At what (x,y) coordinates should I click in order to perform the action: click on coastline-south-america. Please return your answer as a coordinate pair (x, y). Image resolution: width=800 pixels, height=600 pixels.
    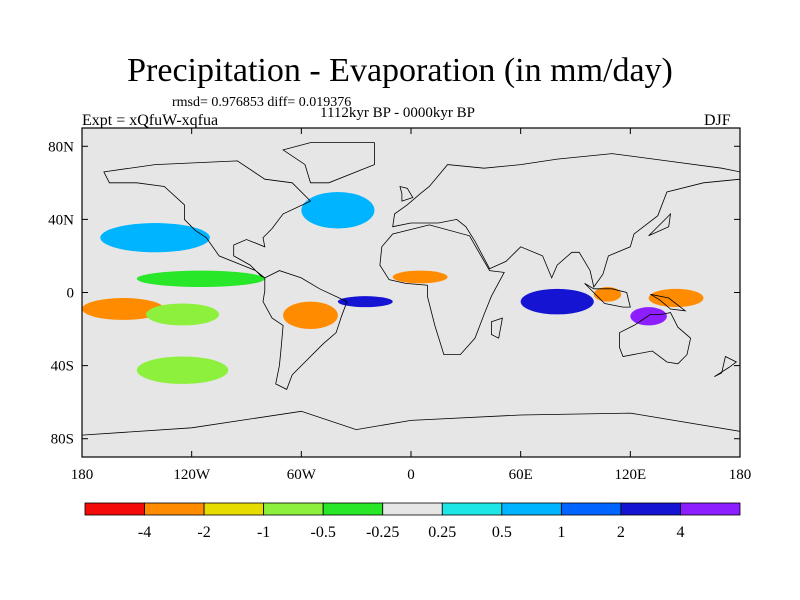
    Looking at the image, I should click on (305, 330).